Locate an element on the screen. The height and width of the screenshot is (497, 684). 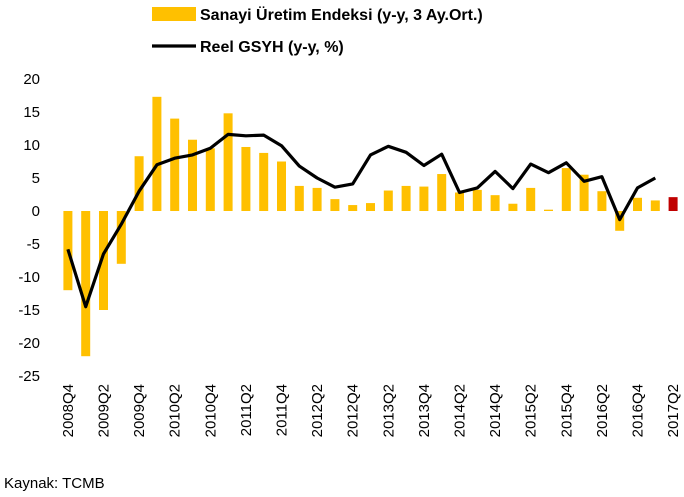
x-tick-label: 2010Q4 is located at coordinates (210, 410).